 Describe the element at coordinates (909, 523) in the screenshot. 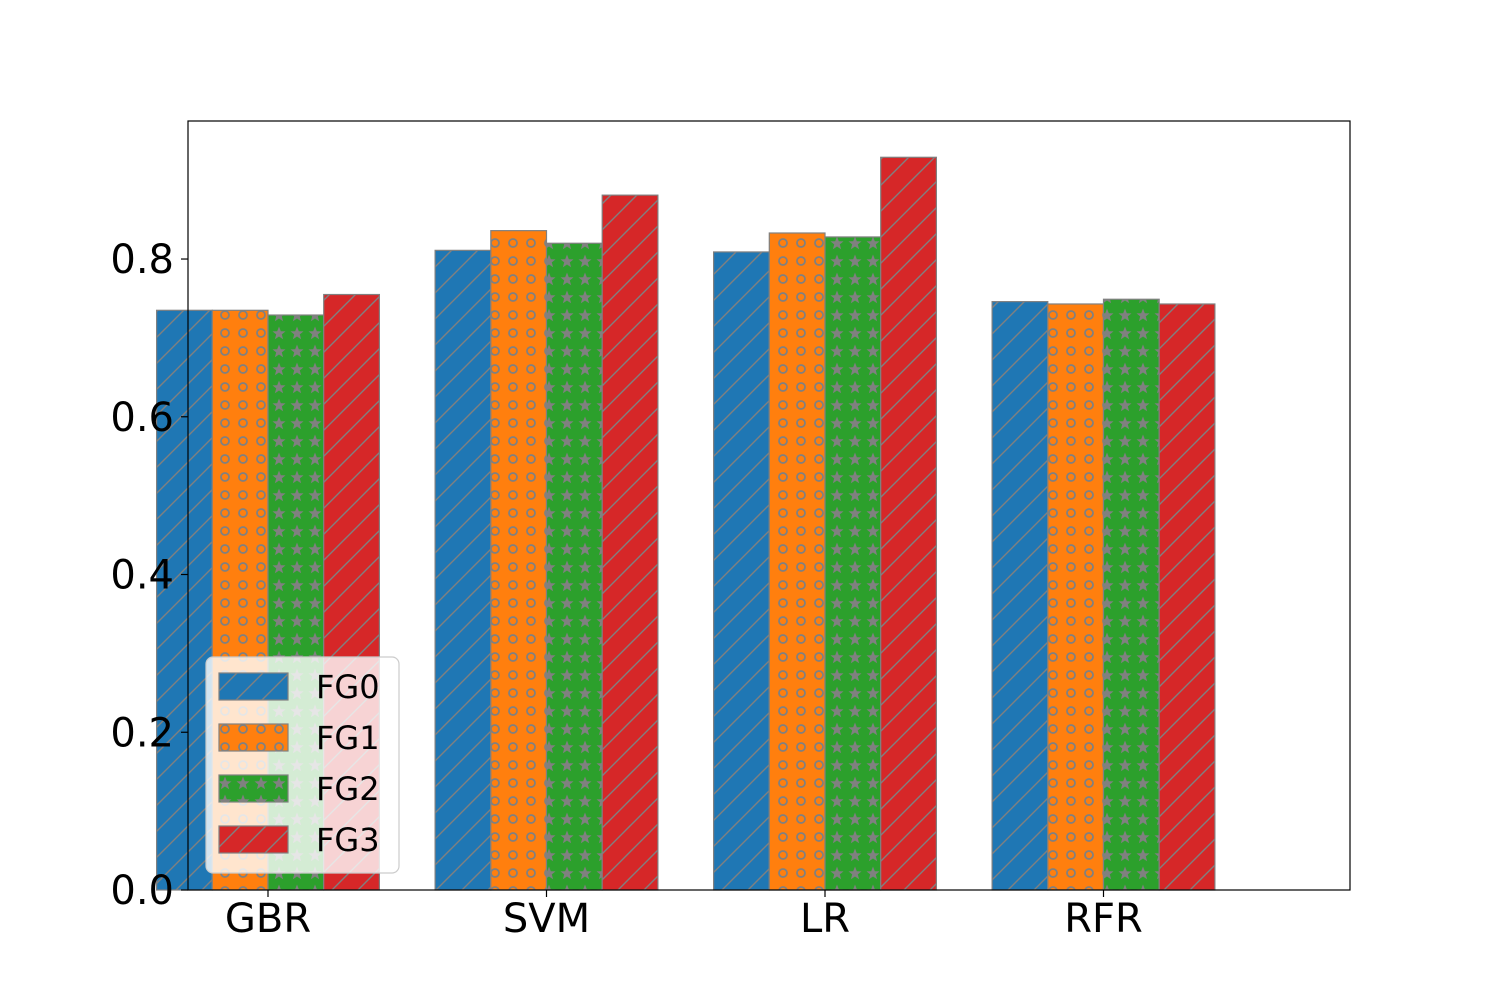

I see `bar-hatch-fg3-lr` at that location.